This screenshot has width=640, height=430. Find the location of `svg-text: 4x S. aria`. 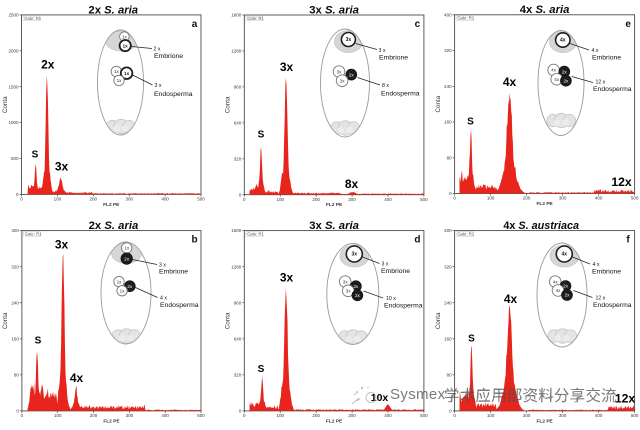

svg-text: 4x S. aria is located at coordinates (545, 10).